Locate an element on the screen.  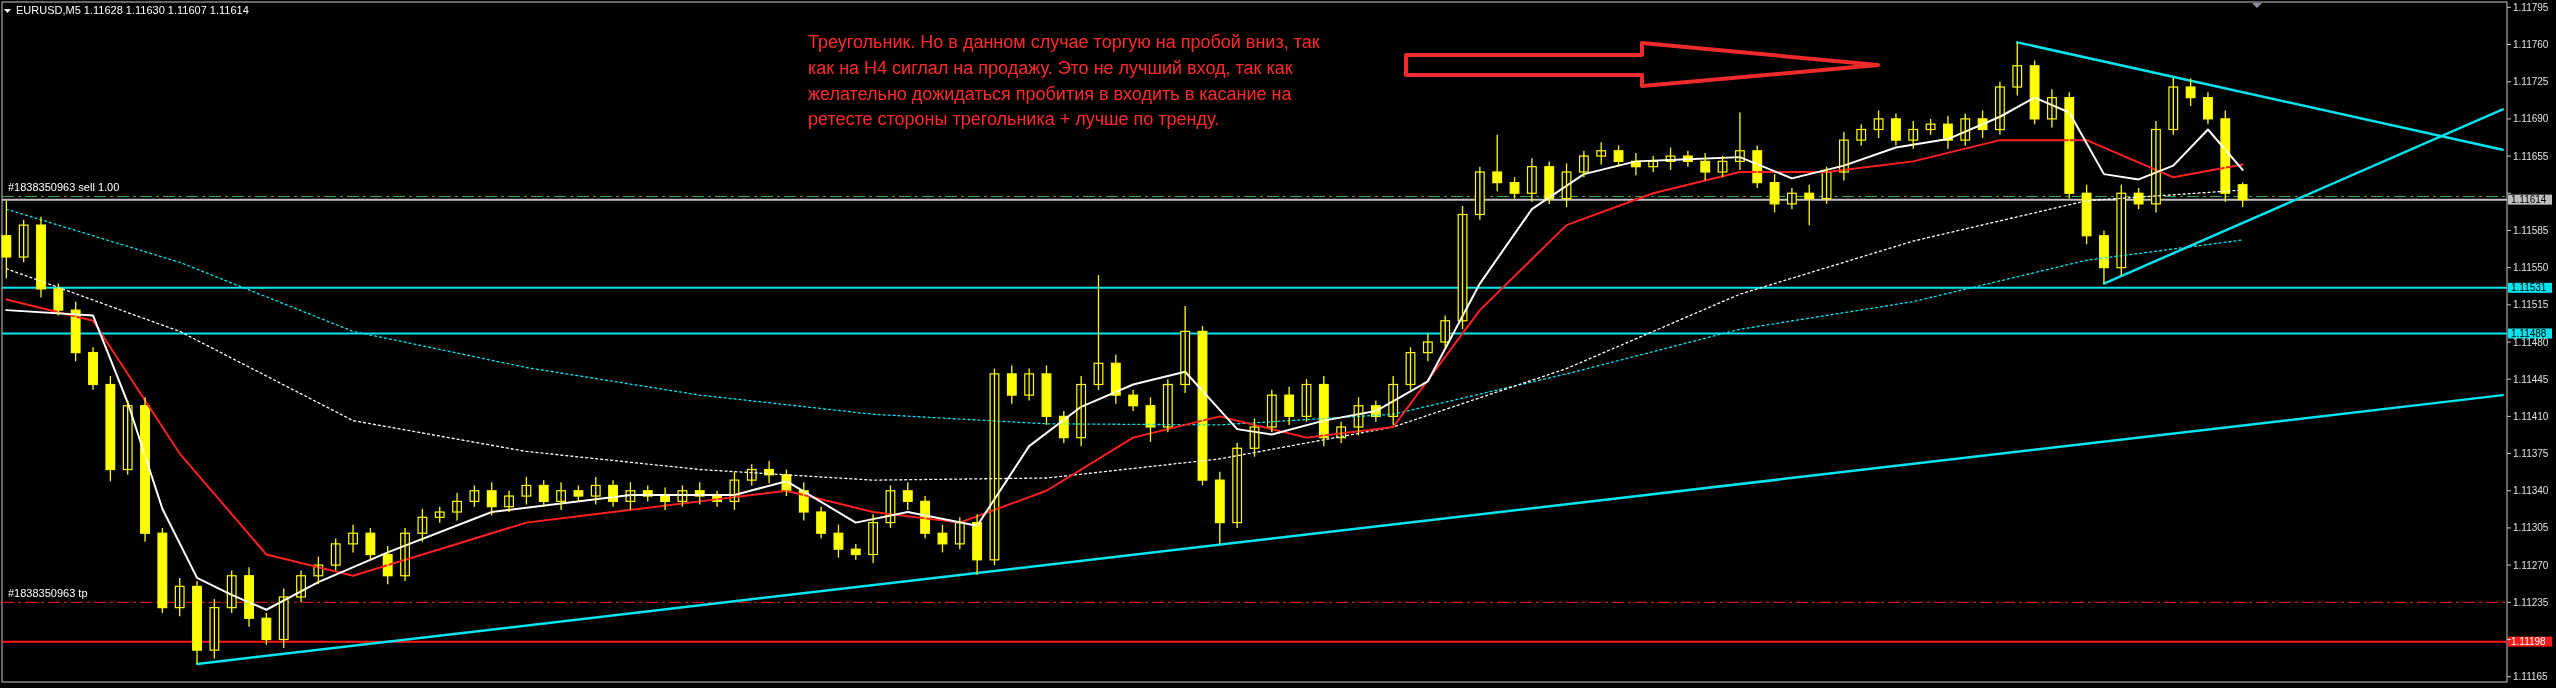
y-tick-label: 1.11515 is located at coordinates (2531, 305).